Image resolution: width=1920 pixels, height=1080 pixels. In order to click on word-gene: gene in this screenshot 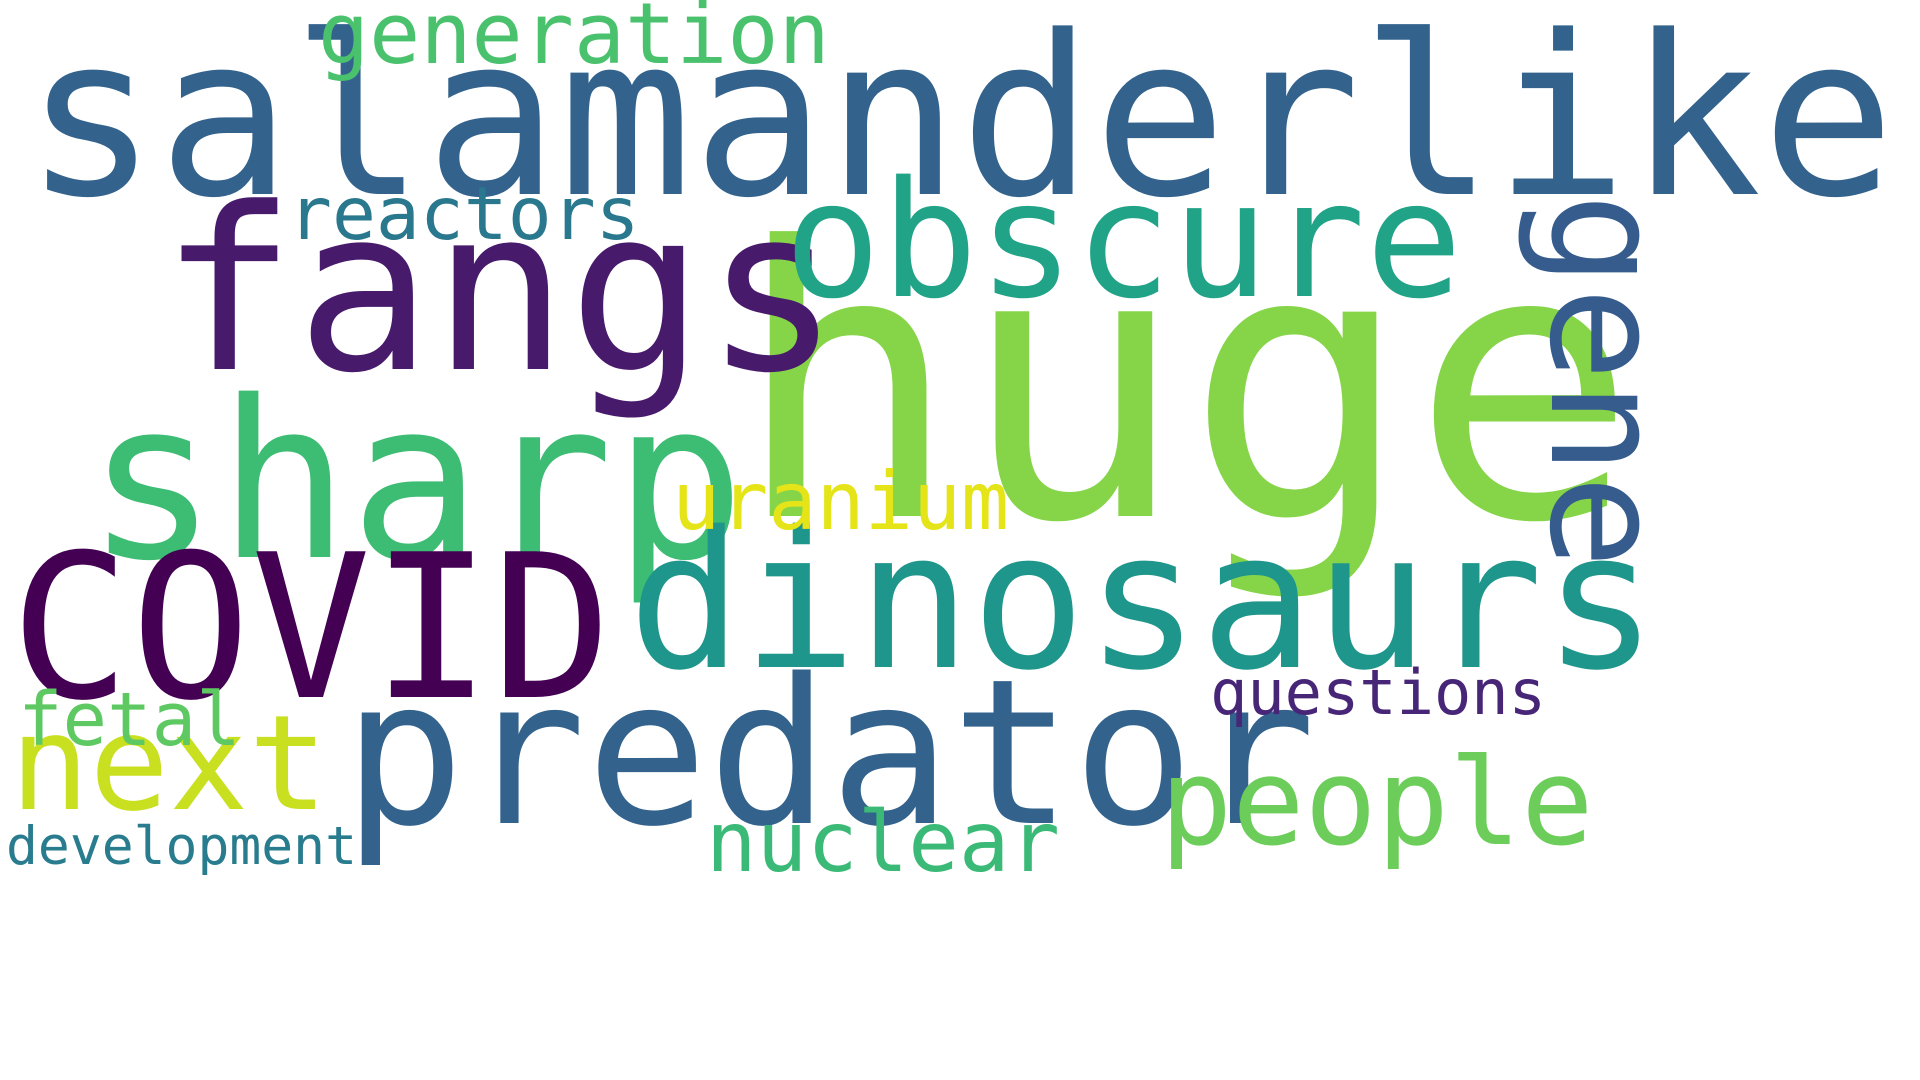, I will do `click(1606, 381)`.